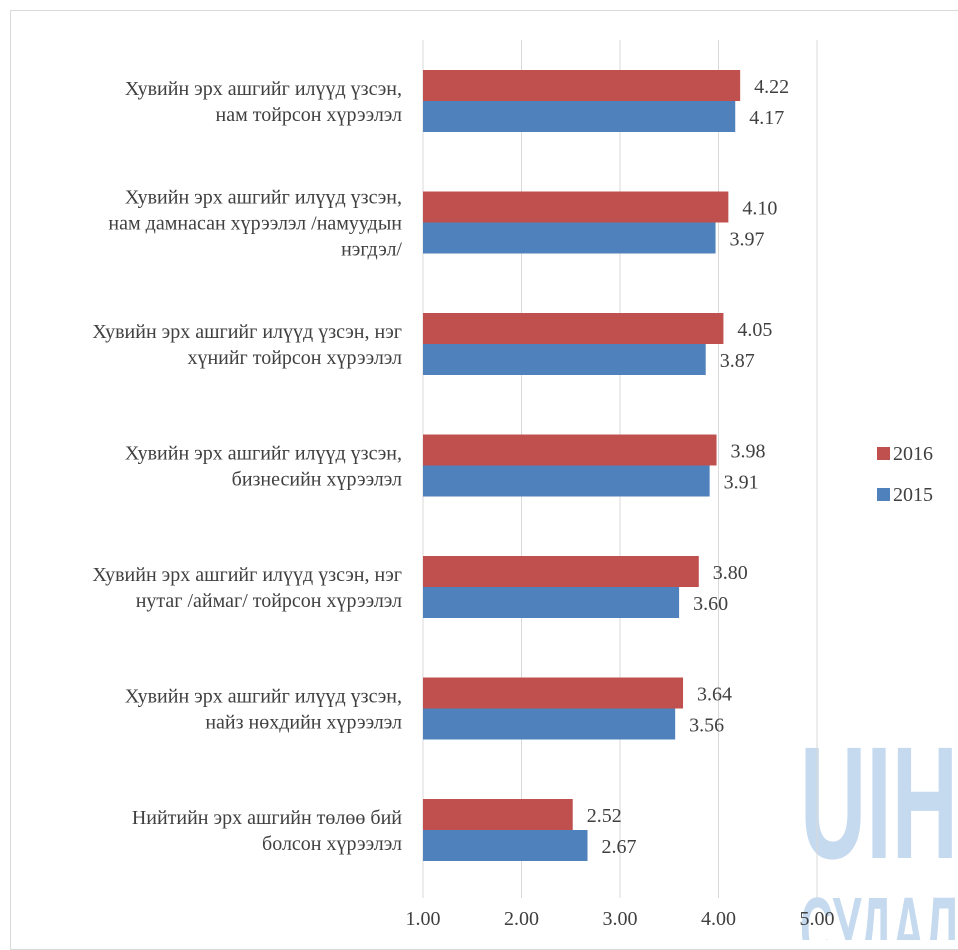 This screenshot has width=958, height=950. I want to click on category-label-line: нэгдэл/, so click(371, 250).